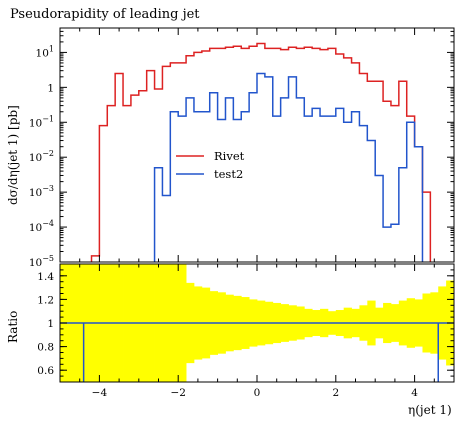 The height and width of the screenshot is (422, 467). What do you see at coordinates (50, 88) in the screenshot?
I see `y-tick-label: 1` at bounding box center [50, 88].